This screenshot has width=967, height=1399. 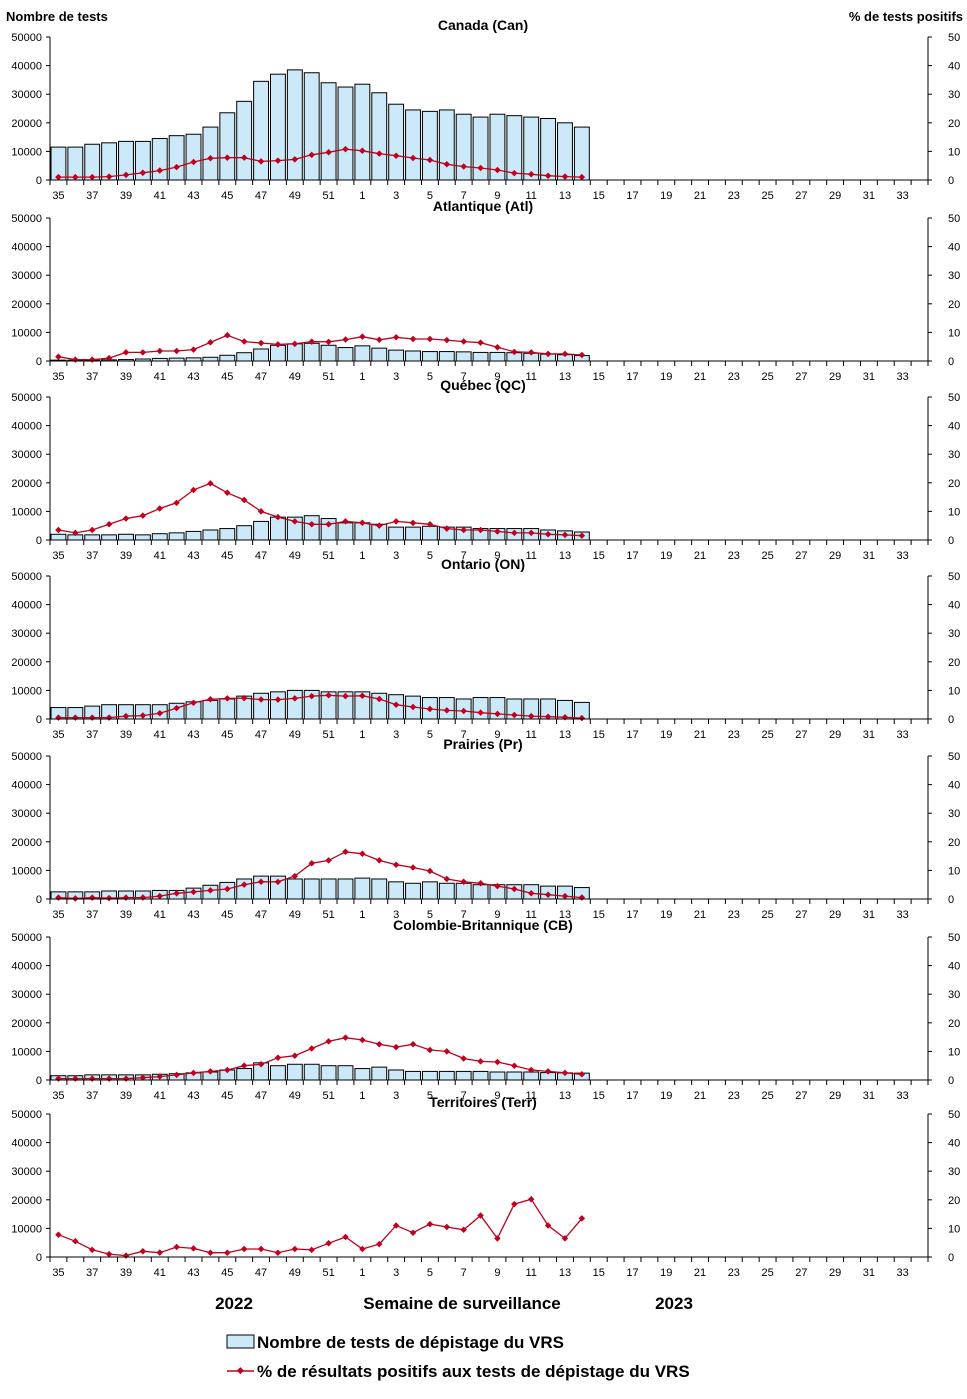 I want to click on x-tick-label: 1, so click(x=362, y=556).